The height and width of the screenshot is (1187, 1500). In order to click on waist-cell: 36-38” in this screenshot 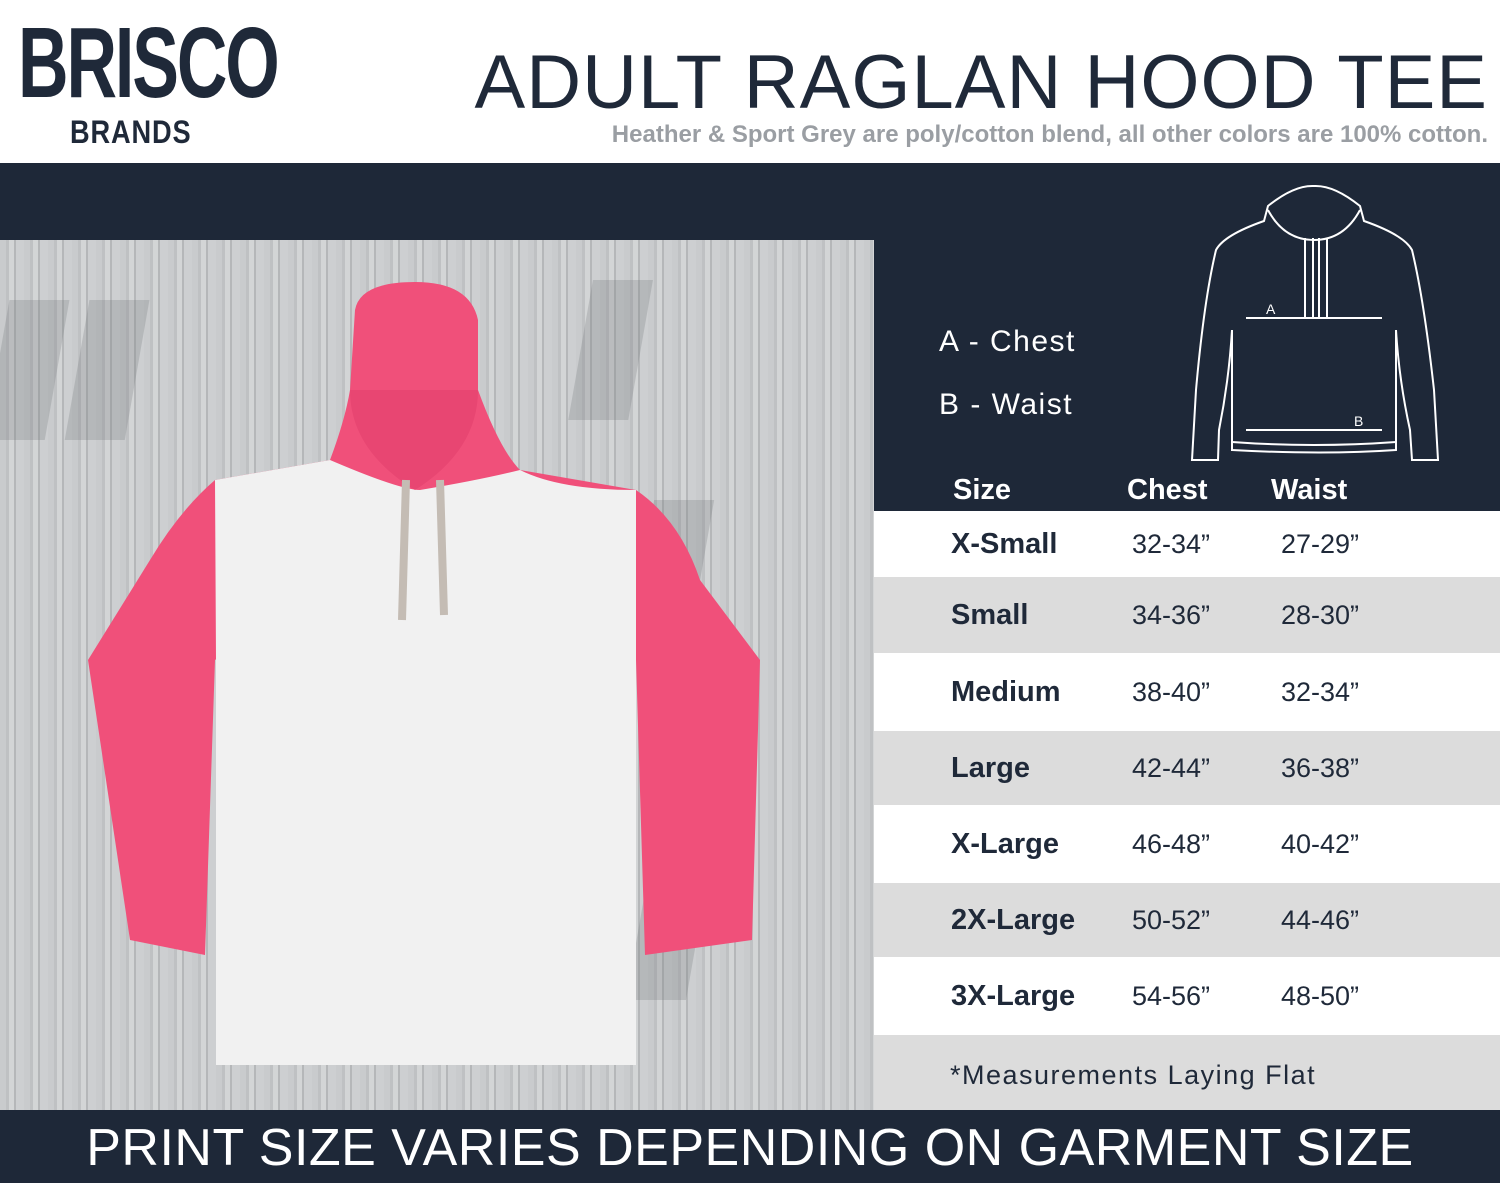, I will do `click(1320, 768)`.